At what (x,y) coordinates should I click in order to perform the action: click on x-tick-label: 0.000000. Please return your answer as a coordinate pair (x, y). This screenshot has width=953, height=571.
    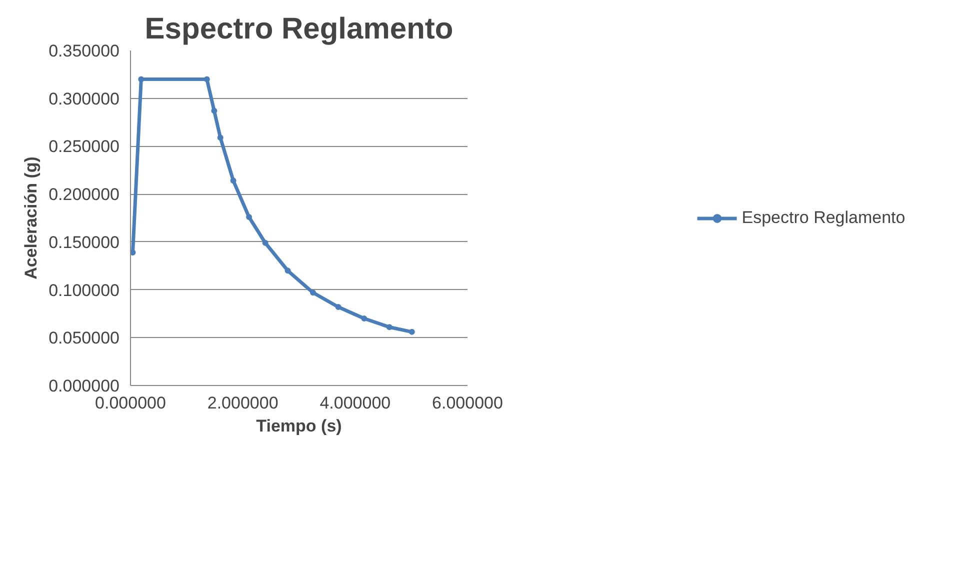
    Looking at the image, I should click on (130, 403).